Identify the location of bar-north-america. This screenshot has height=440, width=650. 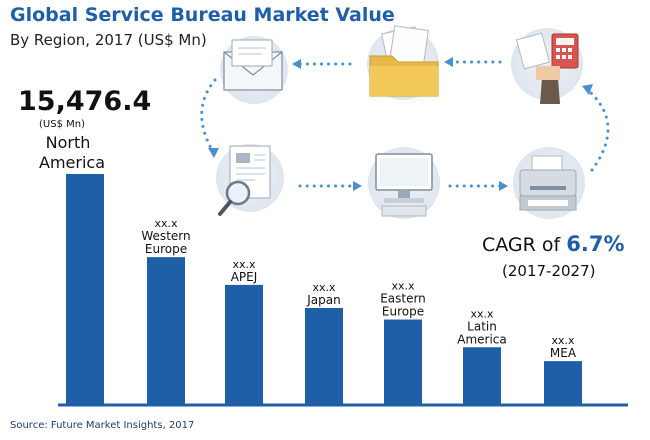
(85, 289).